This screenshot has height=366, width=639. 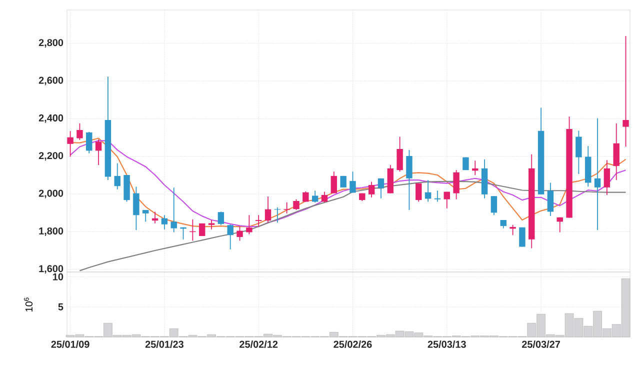 What do you see at coordinates (51, 269) in the screenshot?
I see `y-tick-label: 1,600` at bounding box center [51, 269].